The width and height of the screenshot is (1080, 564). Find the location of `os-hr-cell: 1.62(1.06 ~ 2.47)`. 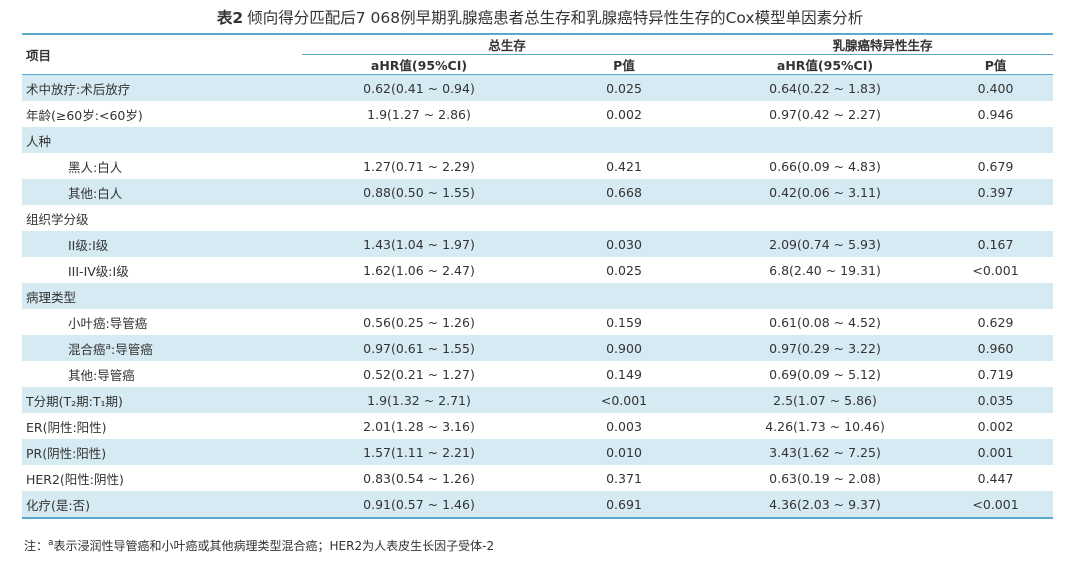

os-hr-cell: 1.62(1.06 ~ 2.47) is located at coordinates (419, 270).